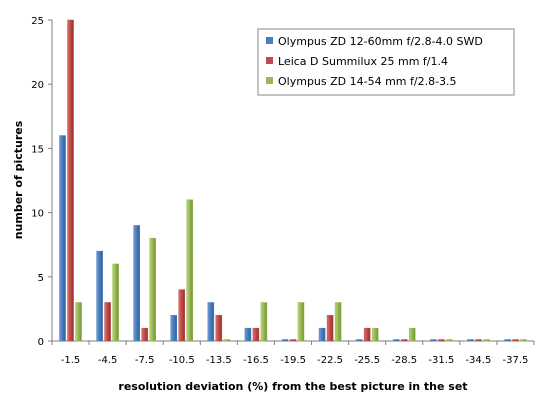  Describe the element at coordinates (37, 85) in the screenshot. I see `y-tick-label: 20` at that location.